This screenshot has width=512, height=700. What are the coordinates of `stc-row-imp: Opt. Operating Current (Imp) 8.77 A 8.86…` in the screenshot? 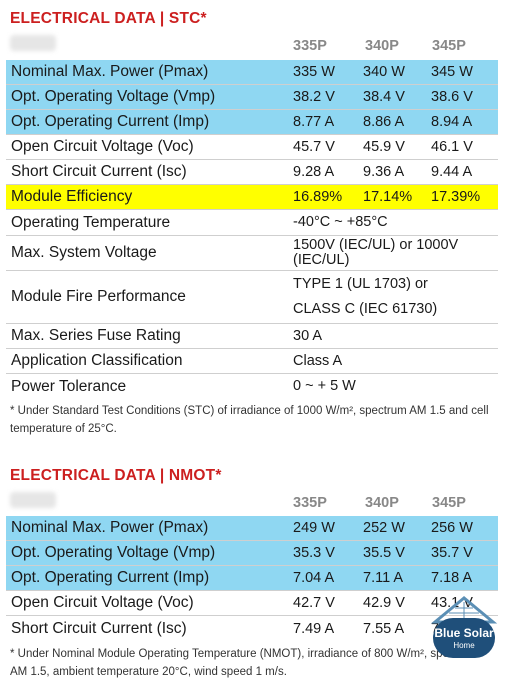 It's located at (252, 122).